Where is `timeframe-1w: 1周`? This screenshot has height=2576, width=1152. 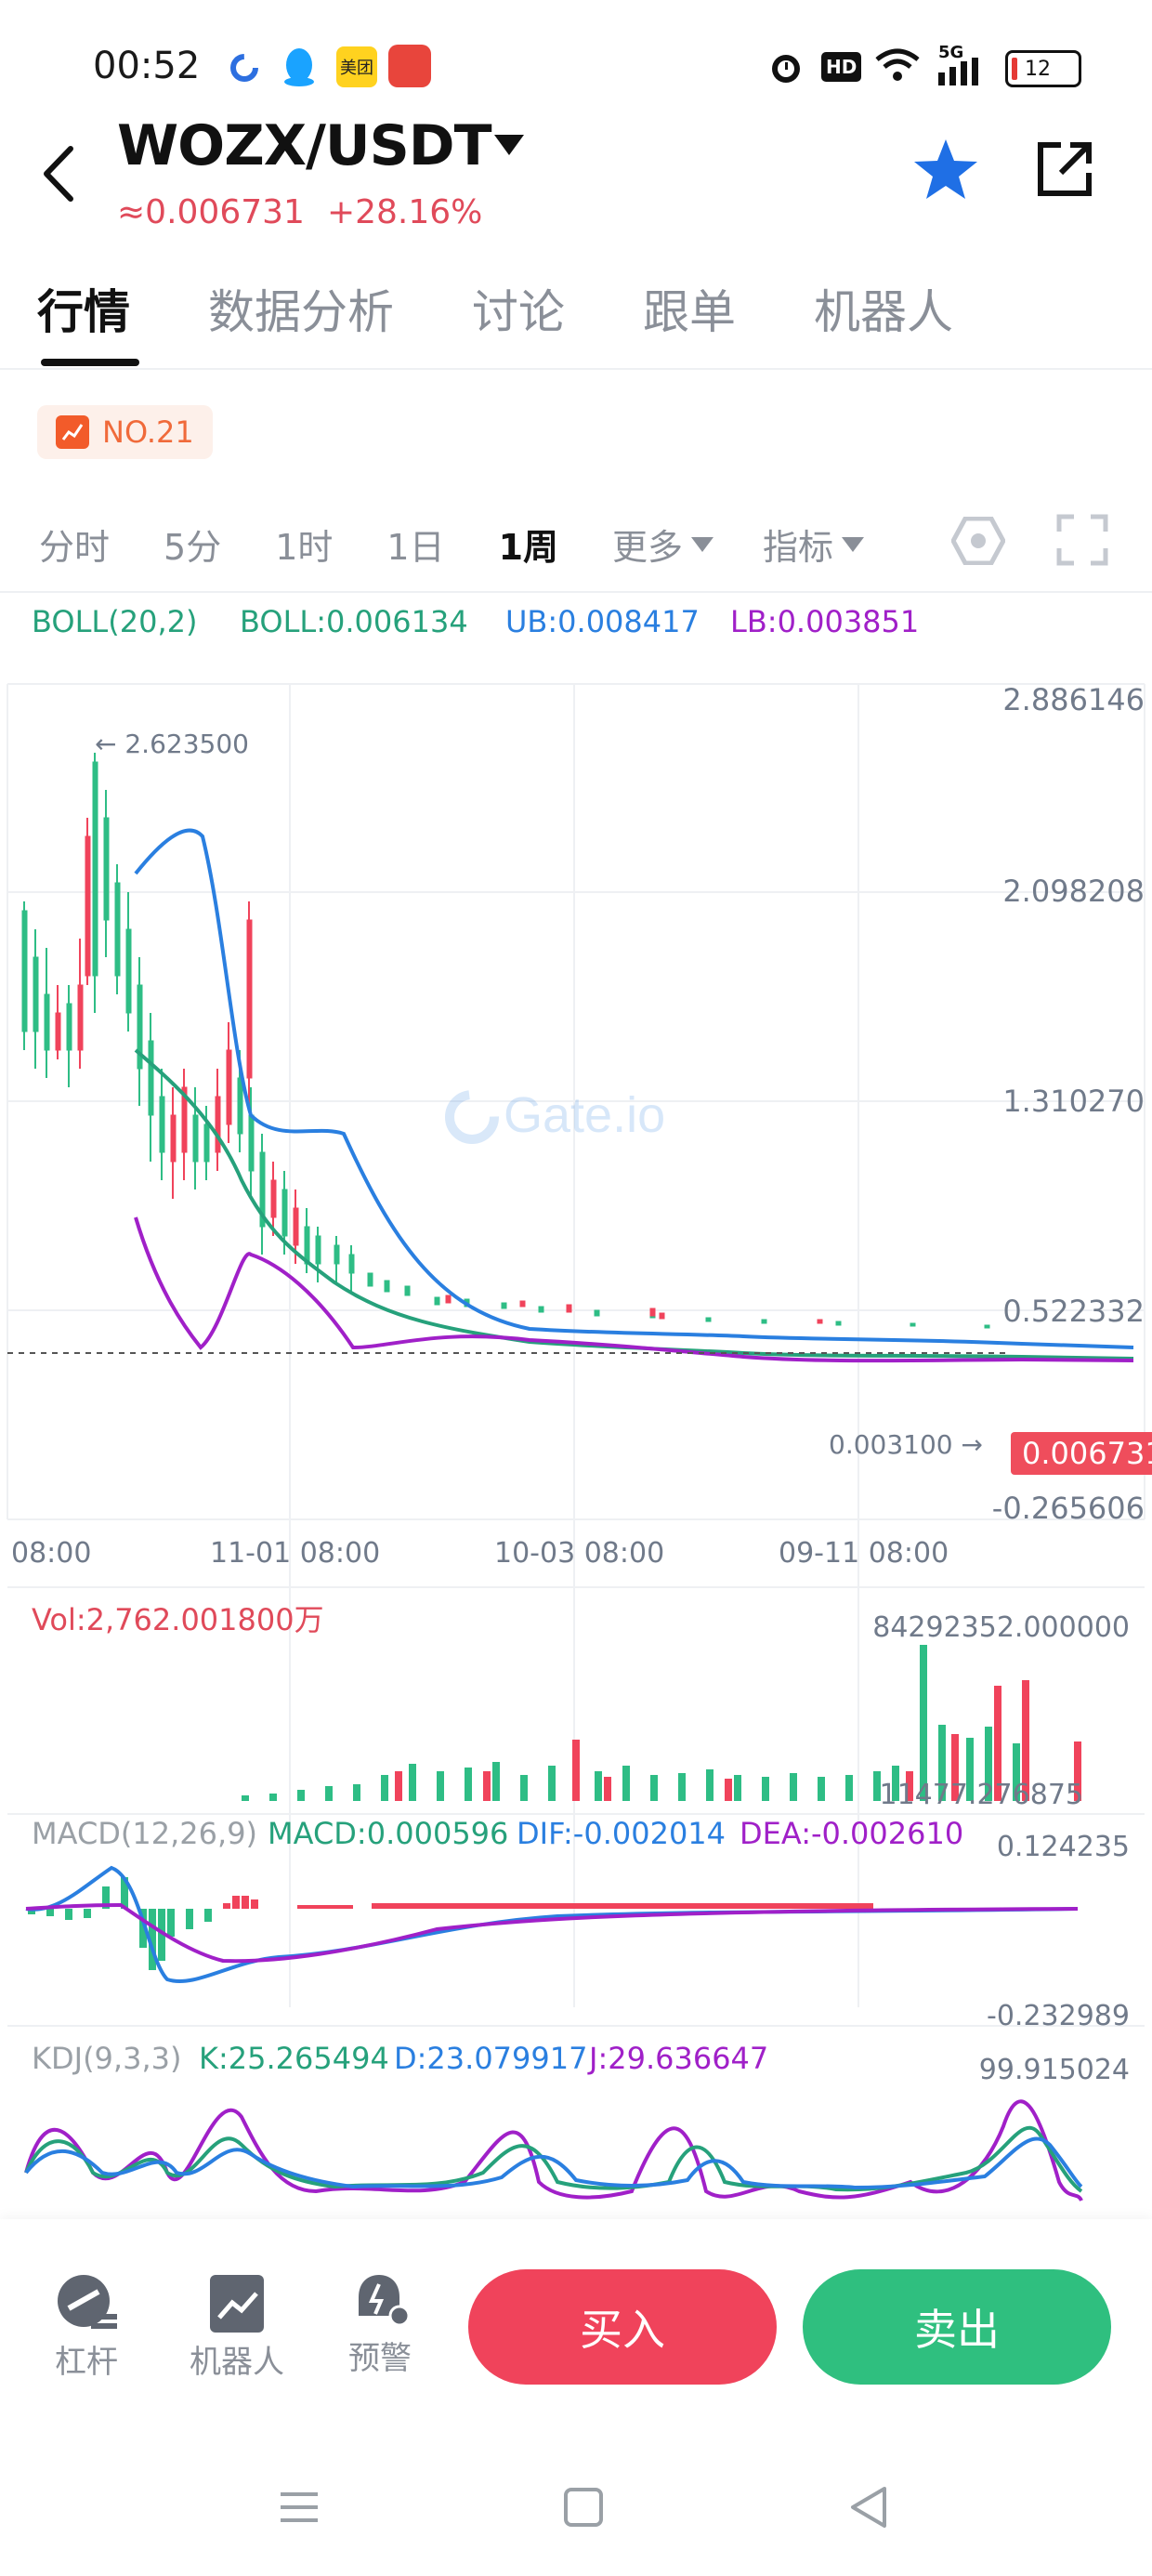 timeframe-1w: 1周 is located at coordinates (528, 547).